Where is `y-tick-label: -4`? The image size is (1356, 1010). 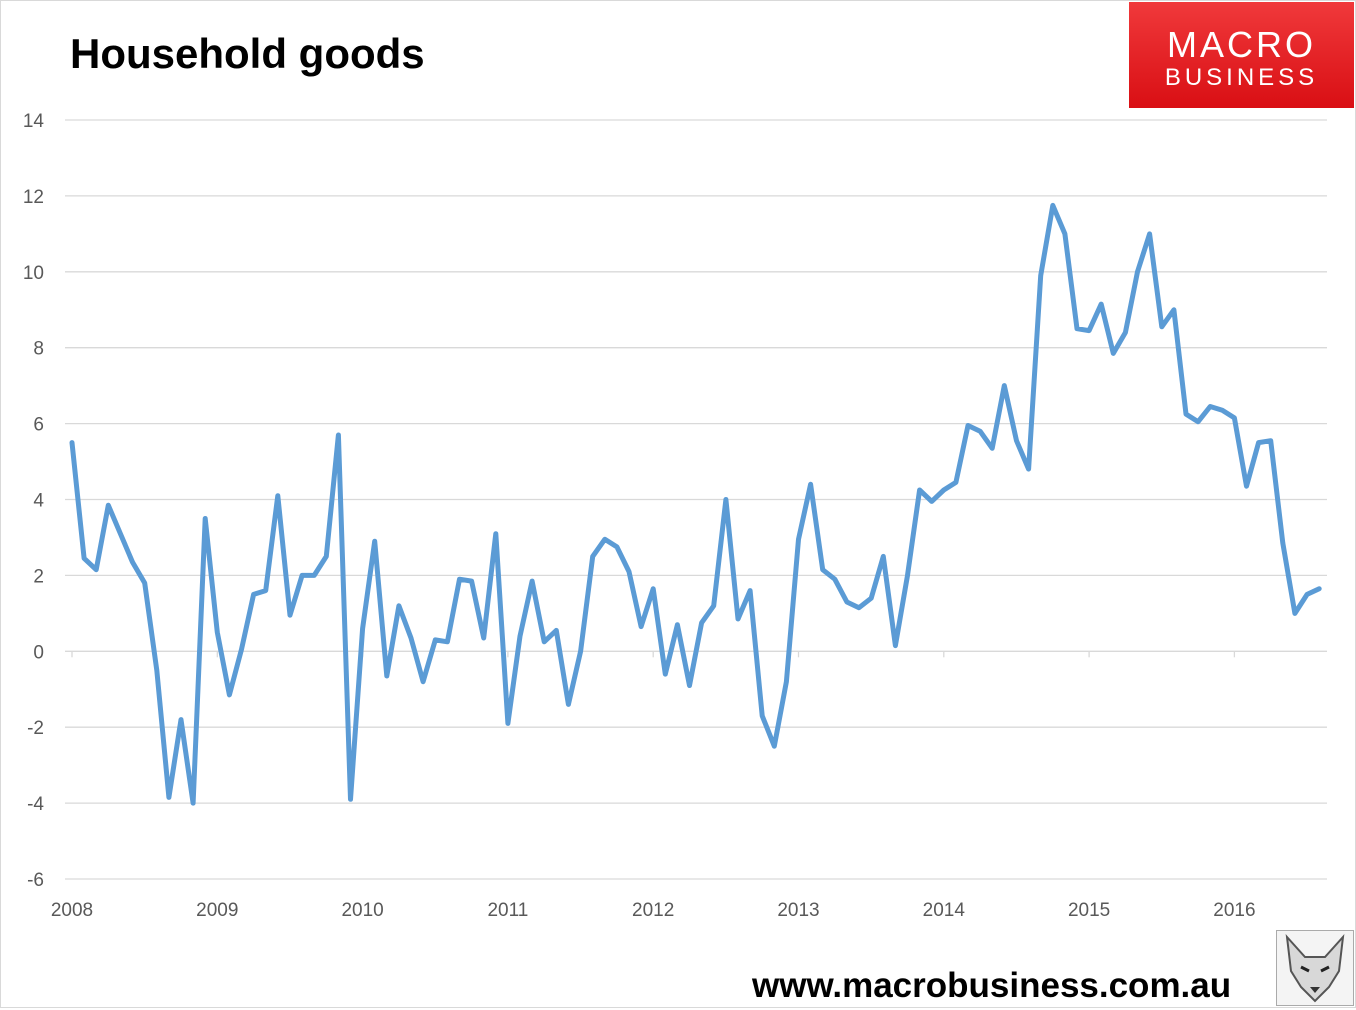 y-tick-label: -4 is located at coordinates (35, 804).